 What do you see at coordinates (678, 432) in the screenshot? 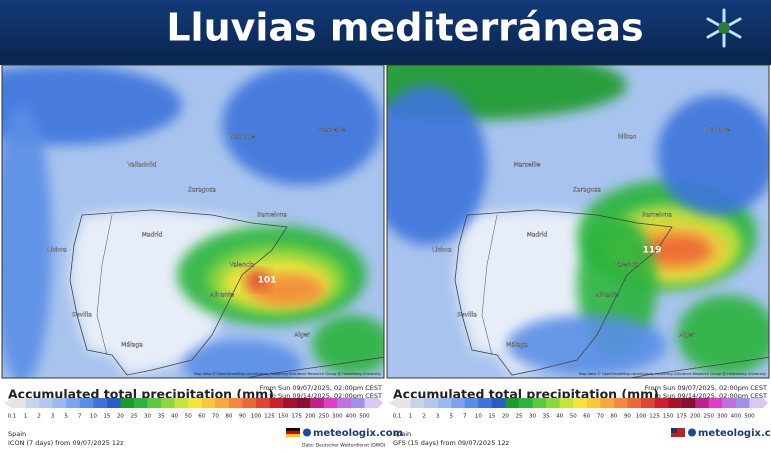
I see `flag` at bounding box center [678, 432].